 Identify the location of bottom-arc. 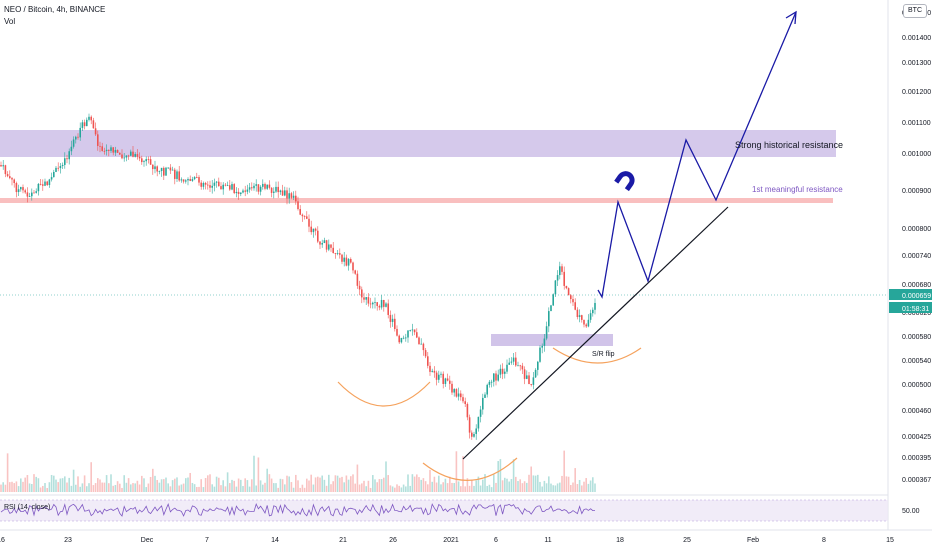
(470, 469).